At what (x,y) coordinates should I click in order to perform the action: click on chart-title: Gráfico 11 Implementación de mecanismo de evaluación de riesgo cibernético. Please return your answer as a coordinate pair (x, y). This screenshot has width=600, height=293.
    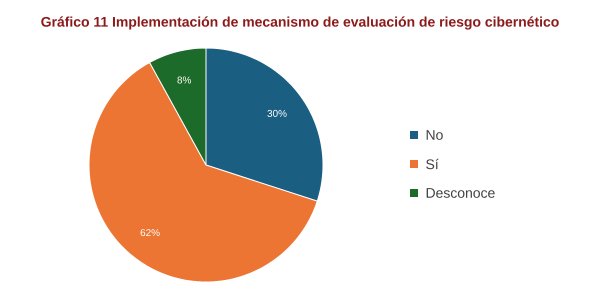
    Looking at the image, I should click on (300, 23).